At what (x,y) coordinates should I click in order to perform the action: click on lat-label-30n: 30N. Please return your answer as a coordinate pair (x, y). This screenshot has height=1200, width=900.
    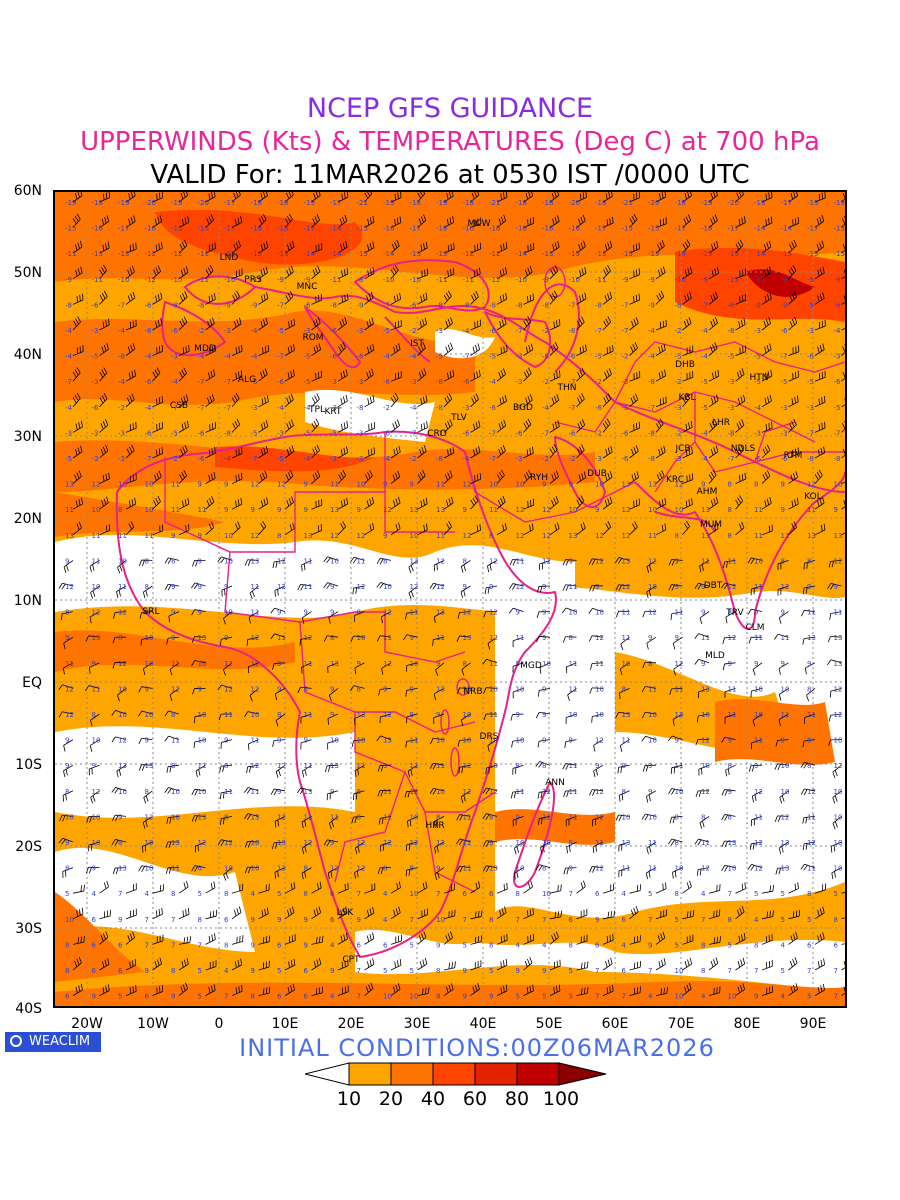
    Looking at the image, I should click on (27, 437).